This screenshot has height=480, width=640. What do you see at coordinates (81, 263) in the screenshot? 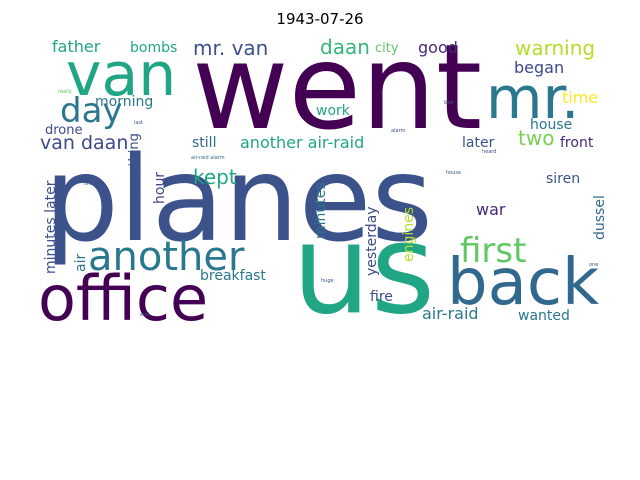
I see `word-air: air` at bounding box center [81, 263].